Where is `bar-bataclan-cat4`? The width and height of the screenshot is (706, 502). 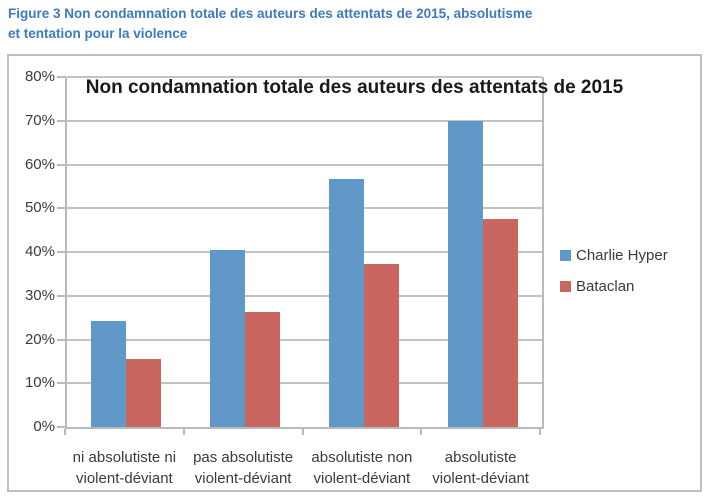
bar-bataclan-cat4 is located at coordinates (500, 322).